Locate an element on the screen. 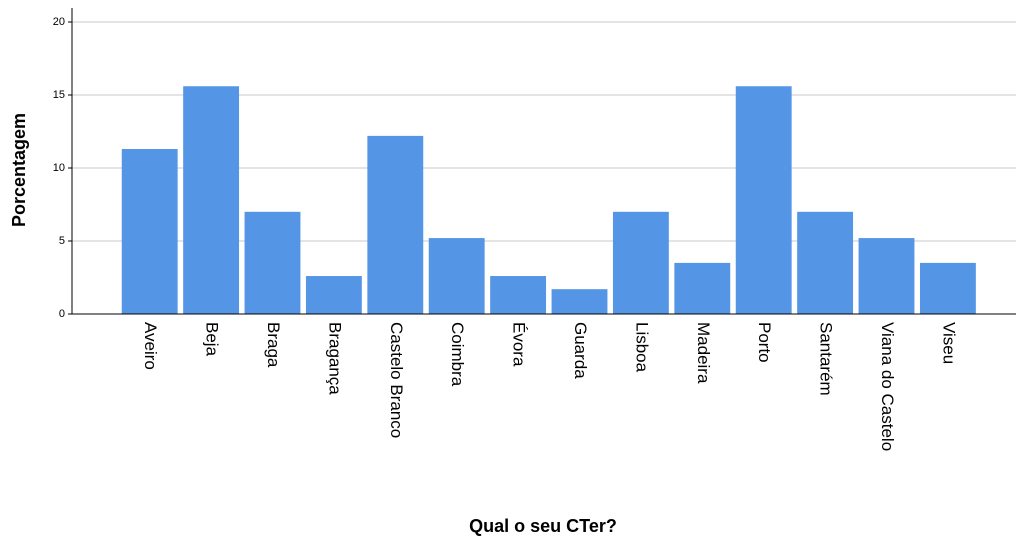 This screenshot has height=540, width=1016. x-tick-label: Aveiro is located at coordinates (150, 346).